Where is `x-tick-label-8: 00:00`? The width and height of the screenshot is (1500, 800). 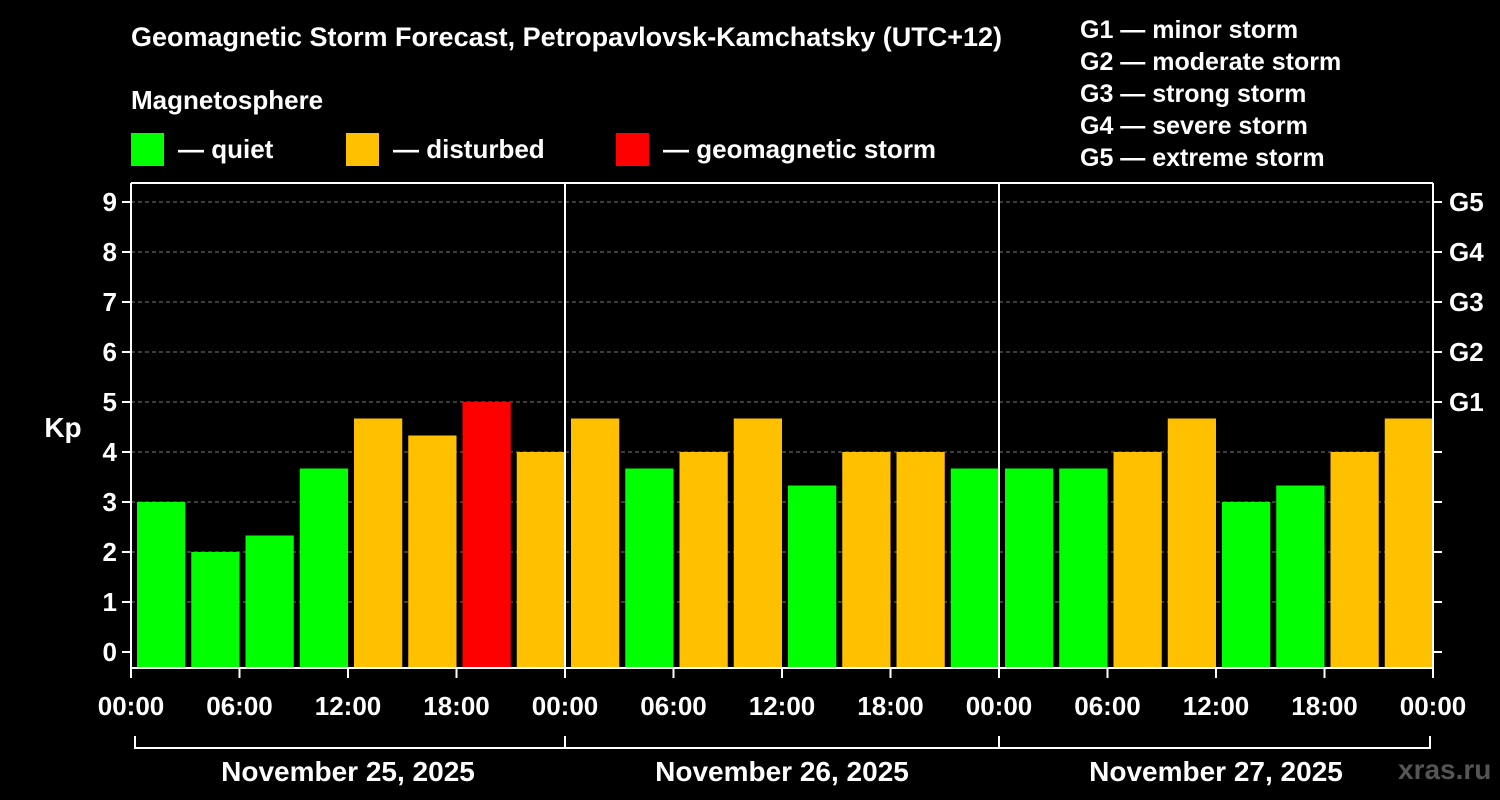 x-tick-label-8: 00:00 is located at coordinates (999, 706).